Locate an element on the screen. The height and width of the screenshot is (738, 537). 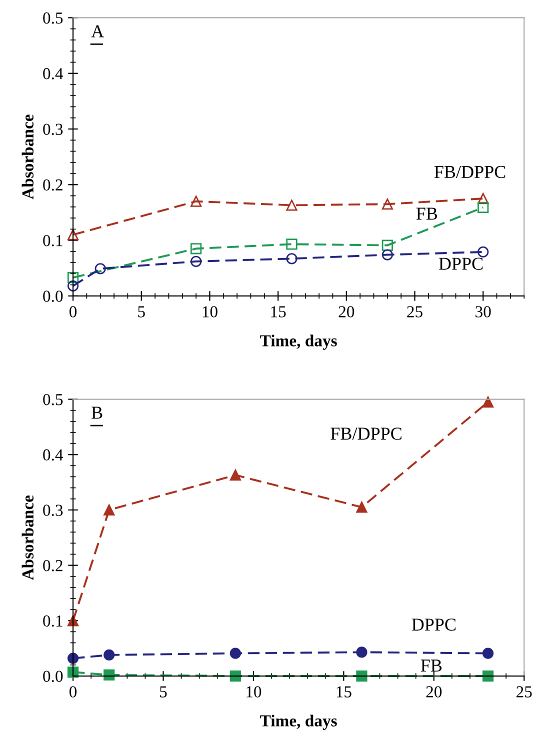
chart-title: A is located at coordinates (97, 31).